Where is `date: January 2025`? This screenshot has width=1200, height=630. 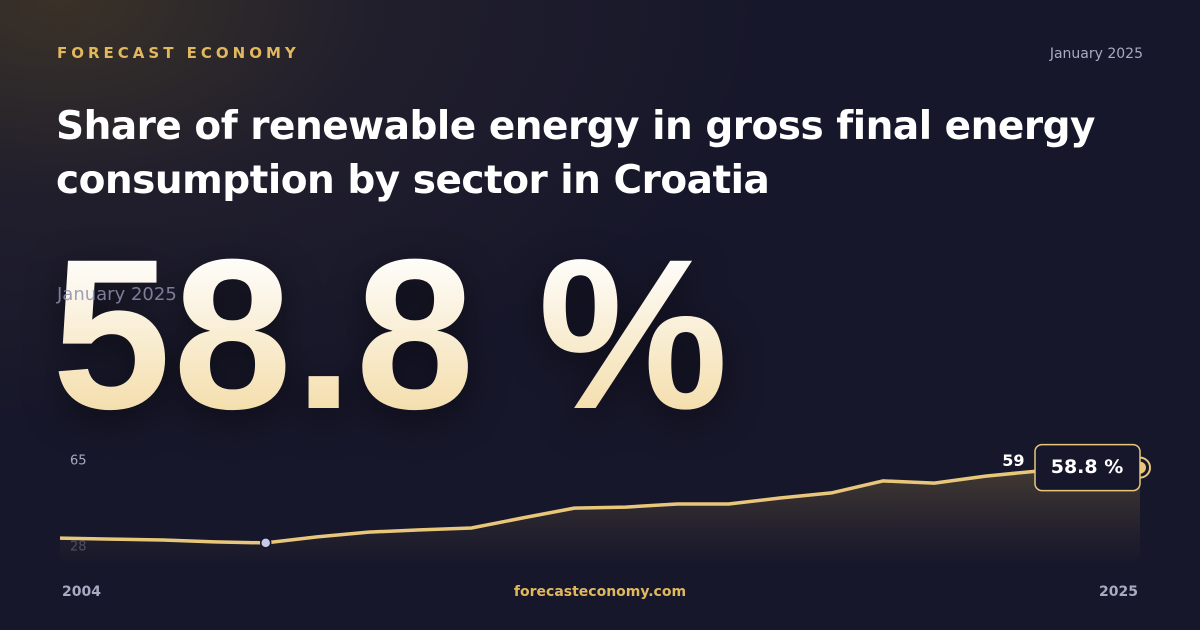
date: January 2025 is located at coordinates (1096, 54).